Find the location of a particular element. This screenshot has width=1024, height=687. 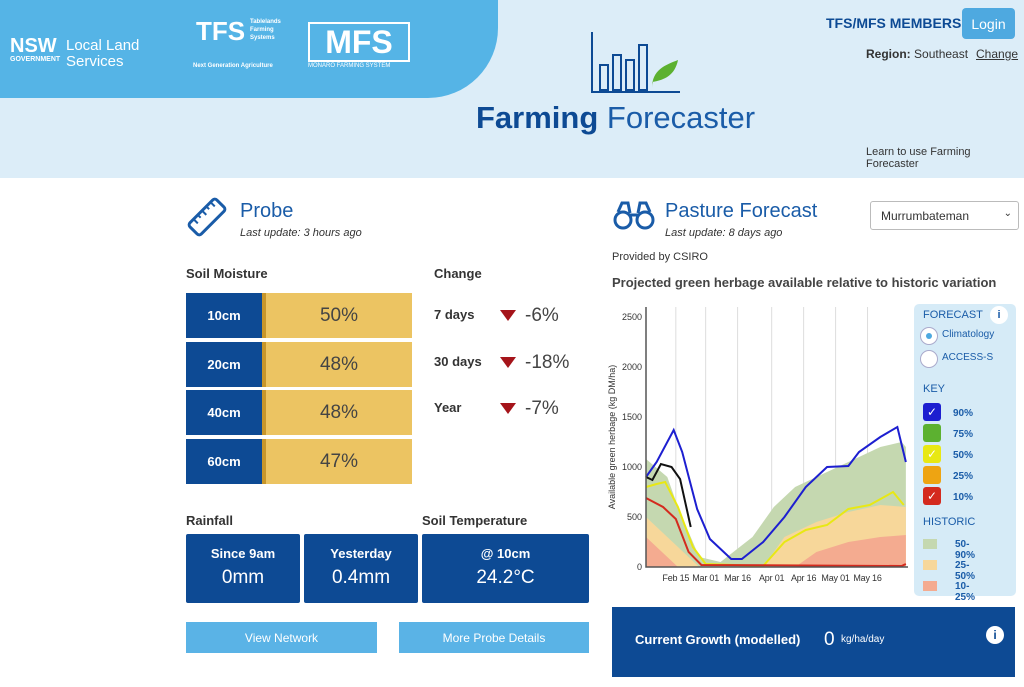

soil-moisture-row: 10cm 50% is located at coordinates (299, 315).